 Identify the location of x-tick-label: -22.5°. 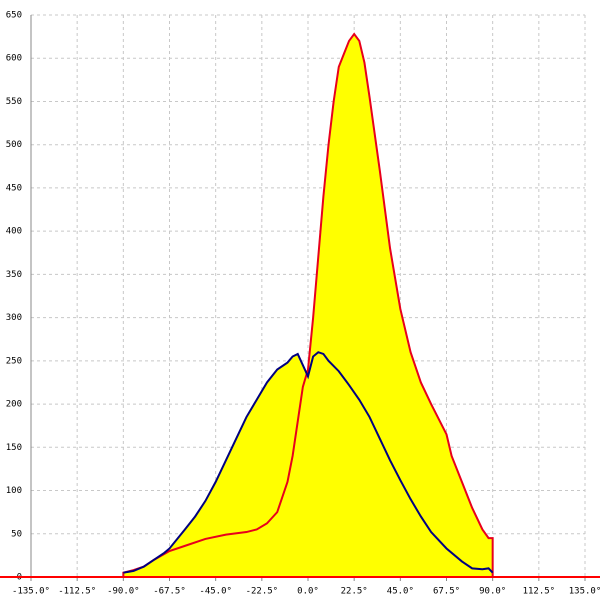
(262, 592).